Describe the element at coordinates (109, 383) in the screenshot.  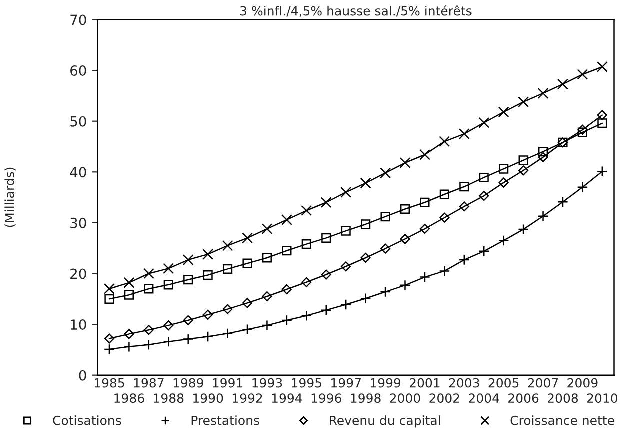
I see `x-tick-label: 1985` at that location.